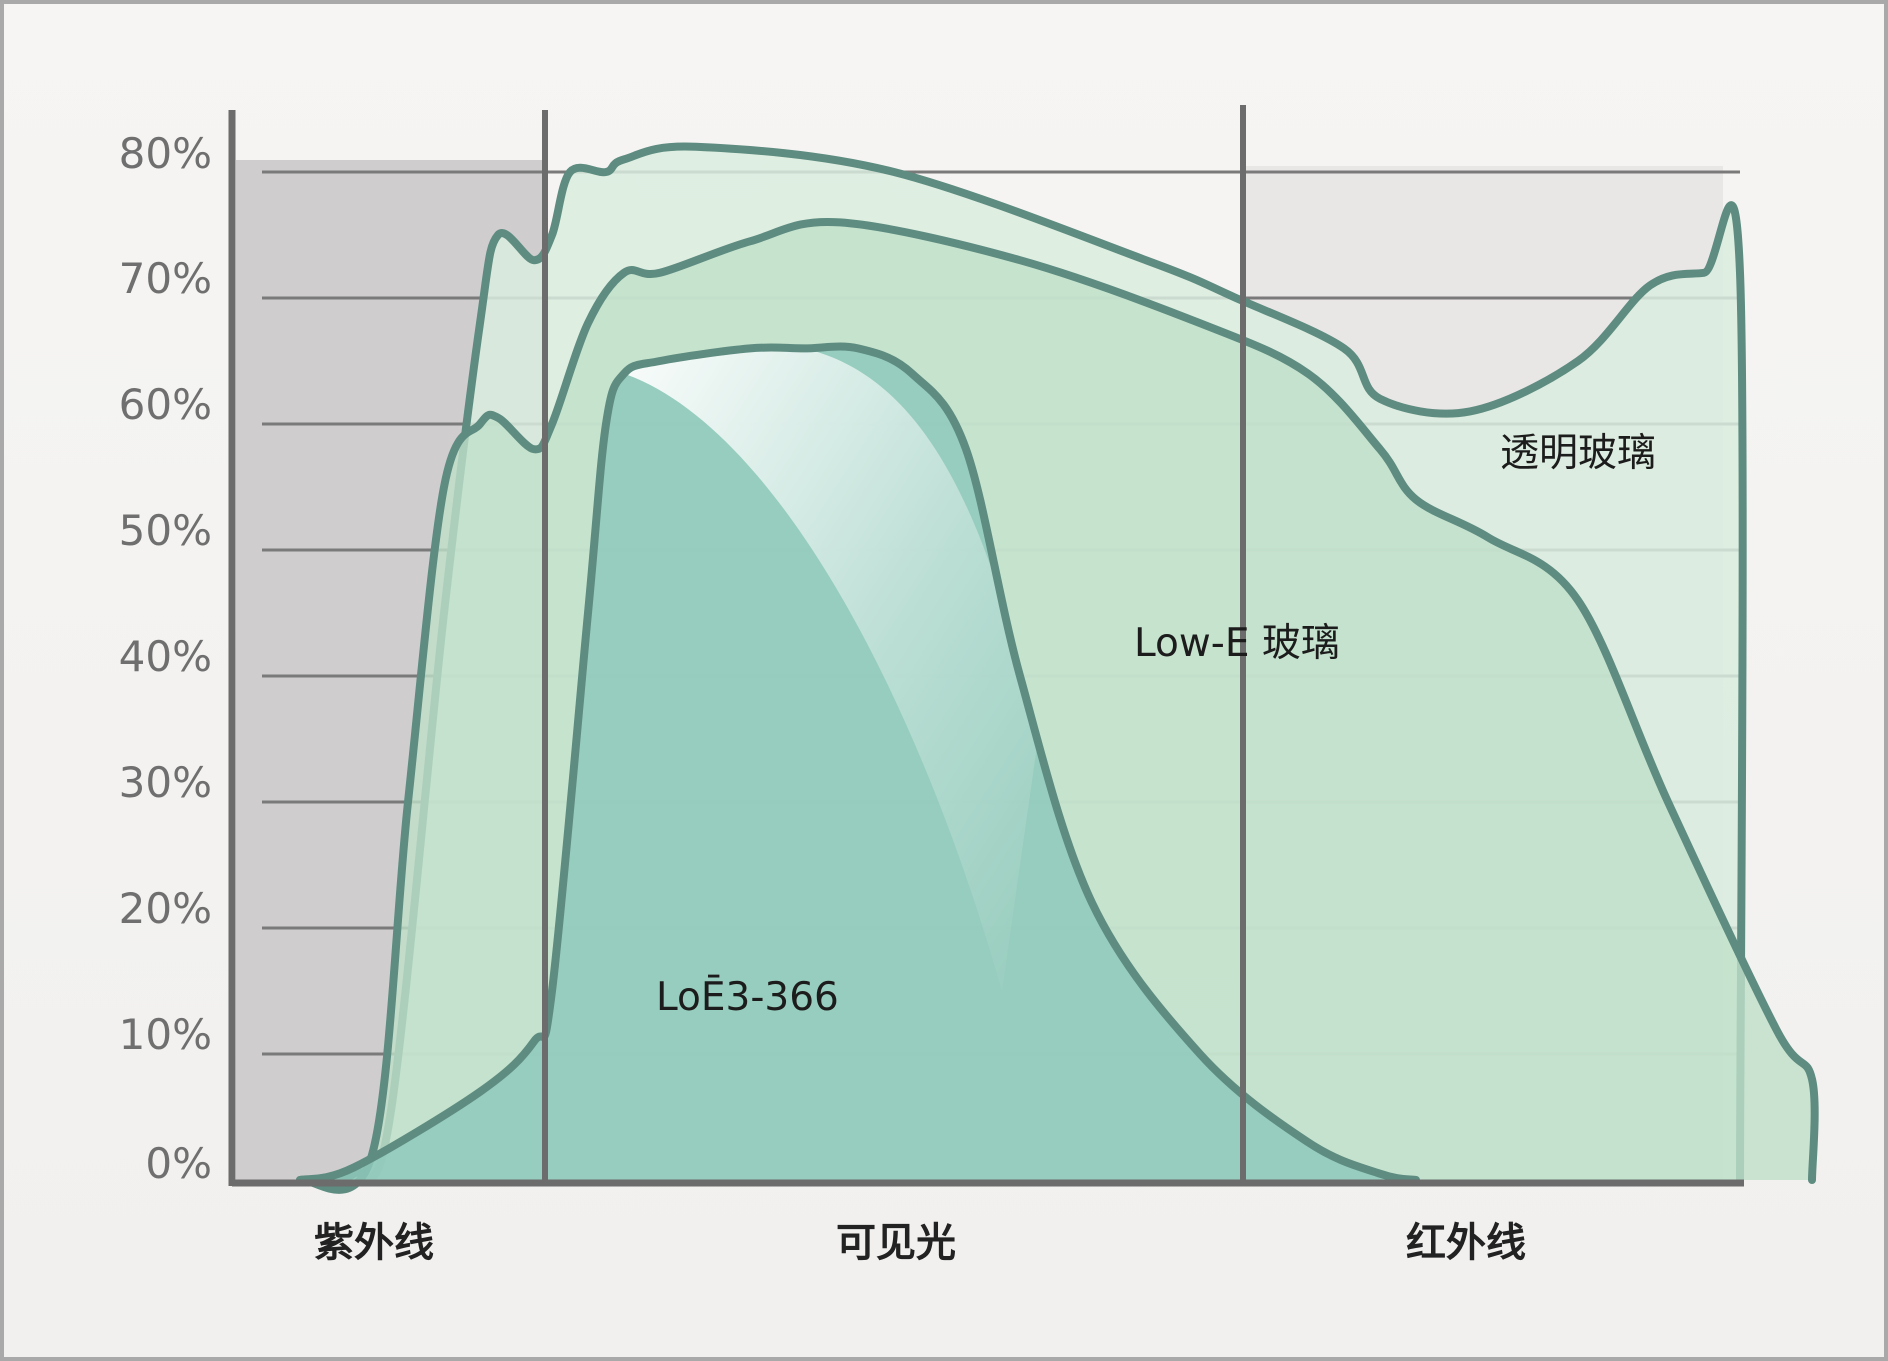 Image resolution: width=1888 pixels, height=1361 pixels. What do you see at coordinates (1466, 1243) in the screenshot?
I see `region-label-ir: 红外线` at bounding box center [1466, 1243].